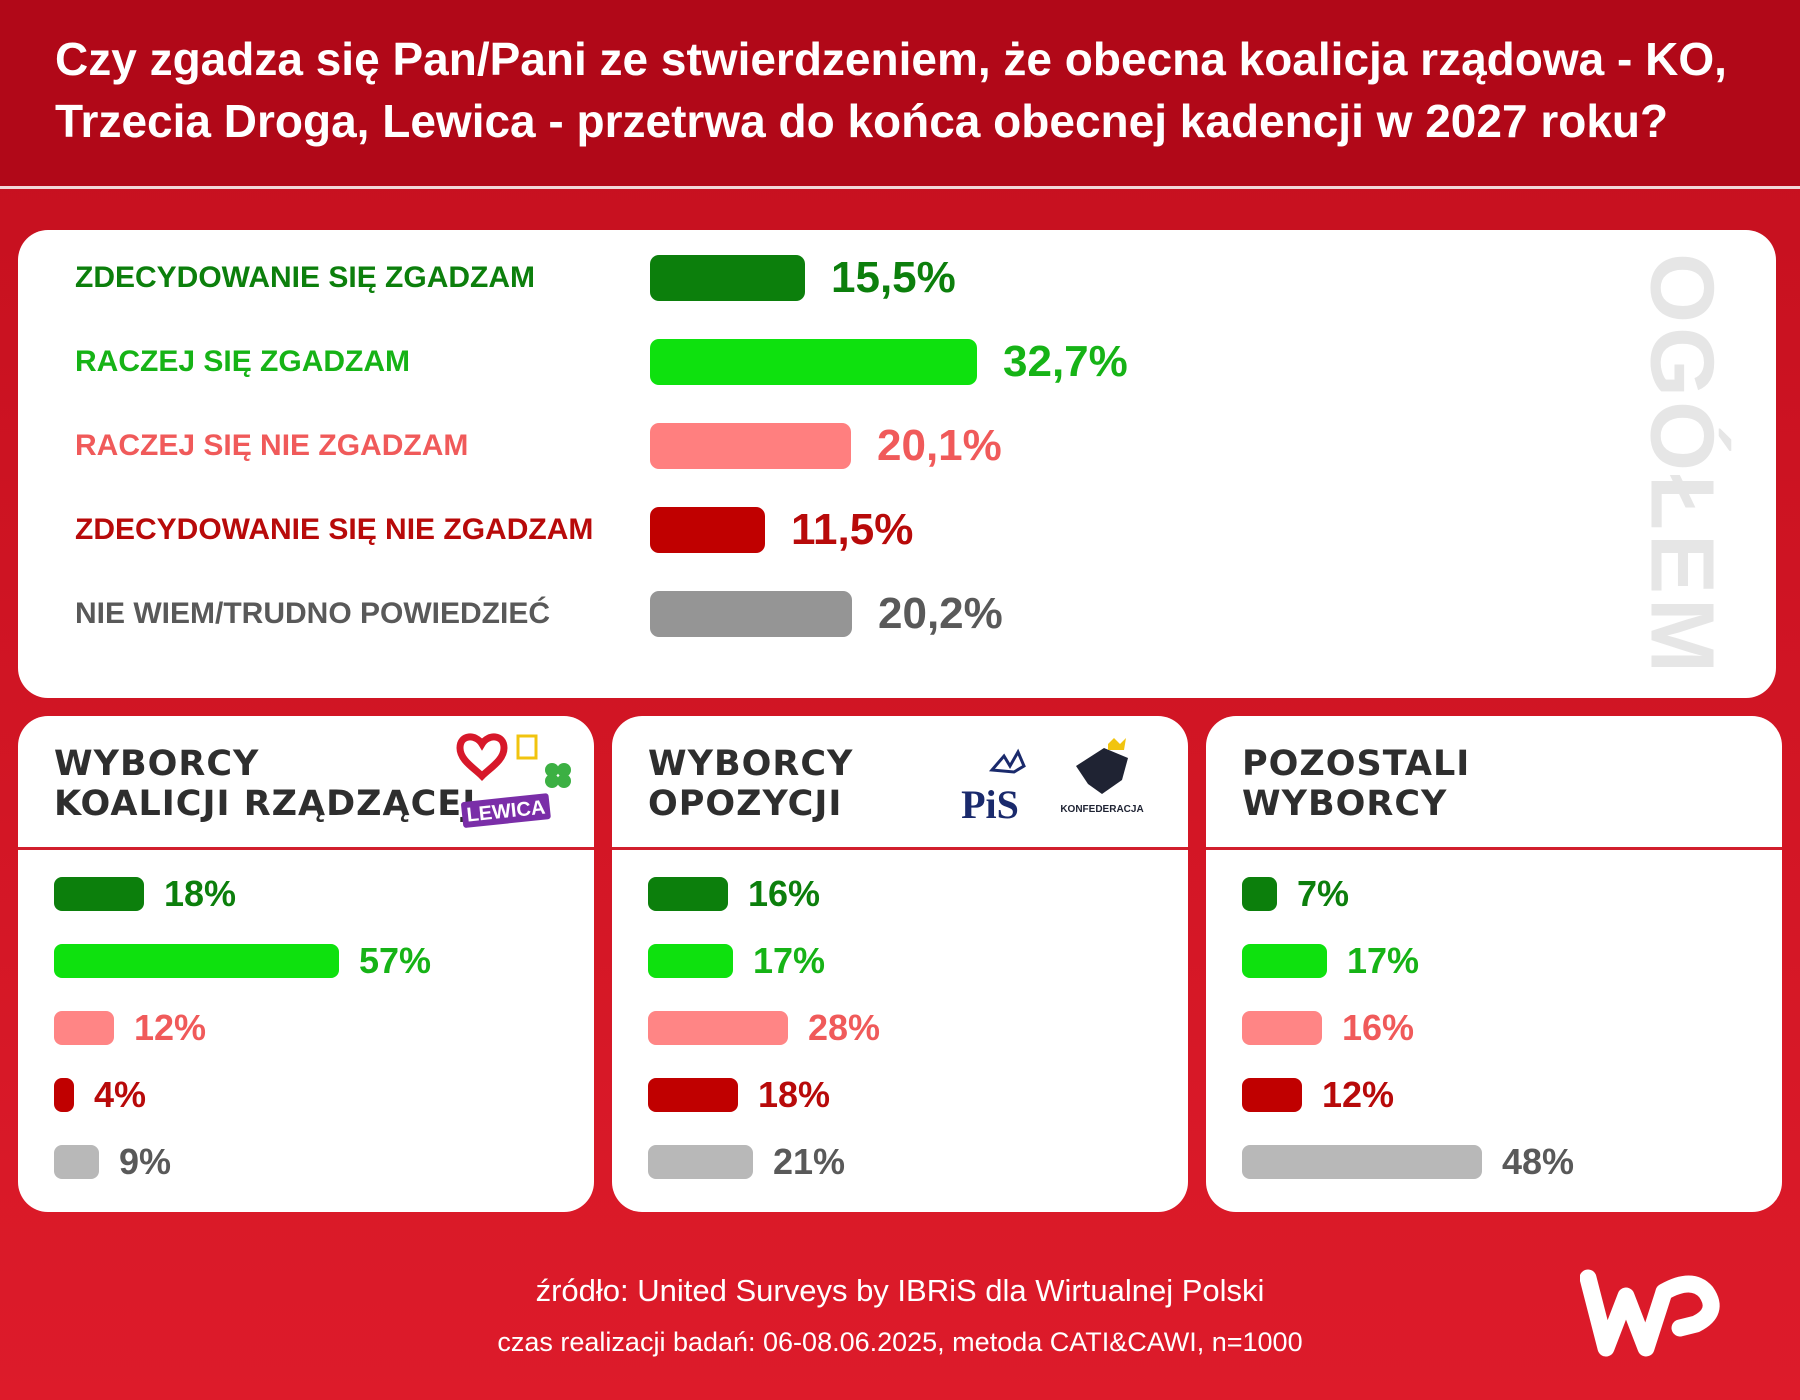 The height and width of the screenshot is (1400, 1800). Describe the element at coordinates (558, 775) in the screenshot. I see `clover-icon` at that location.